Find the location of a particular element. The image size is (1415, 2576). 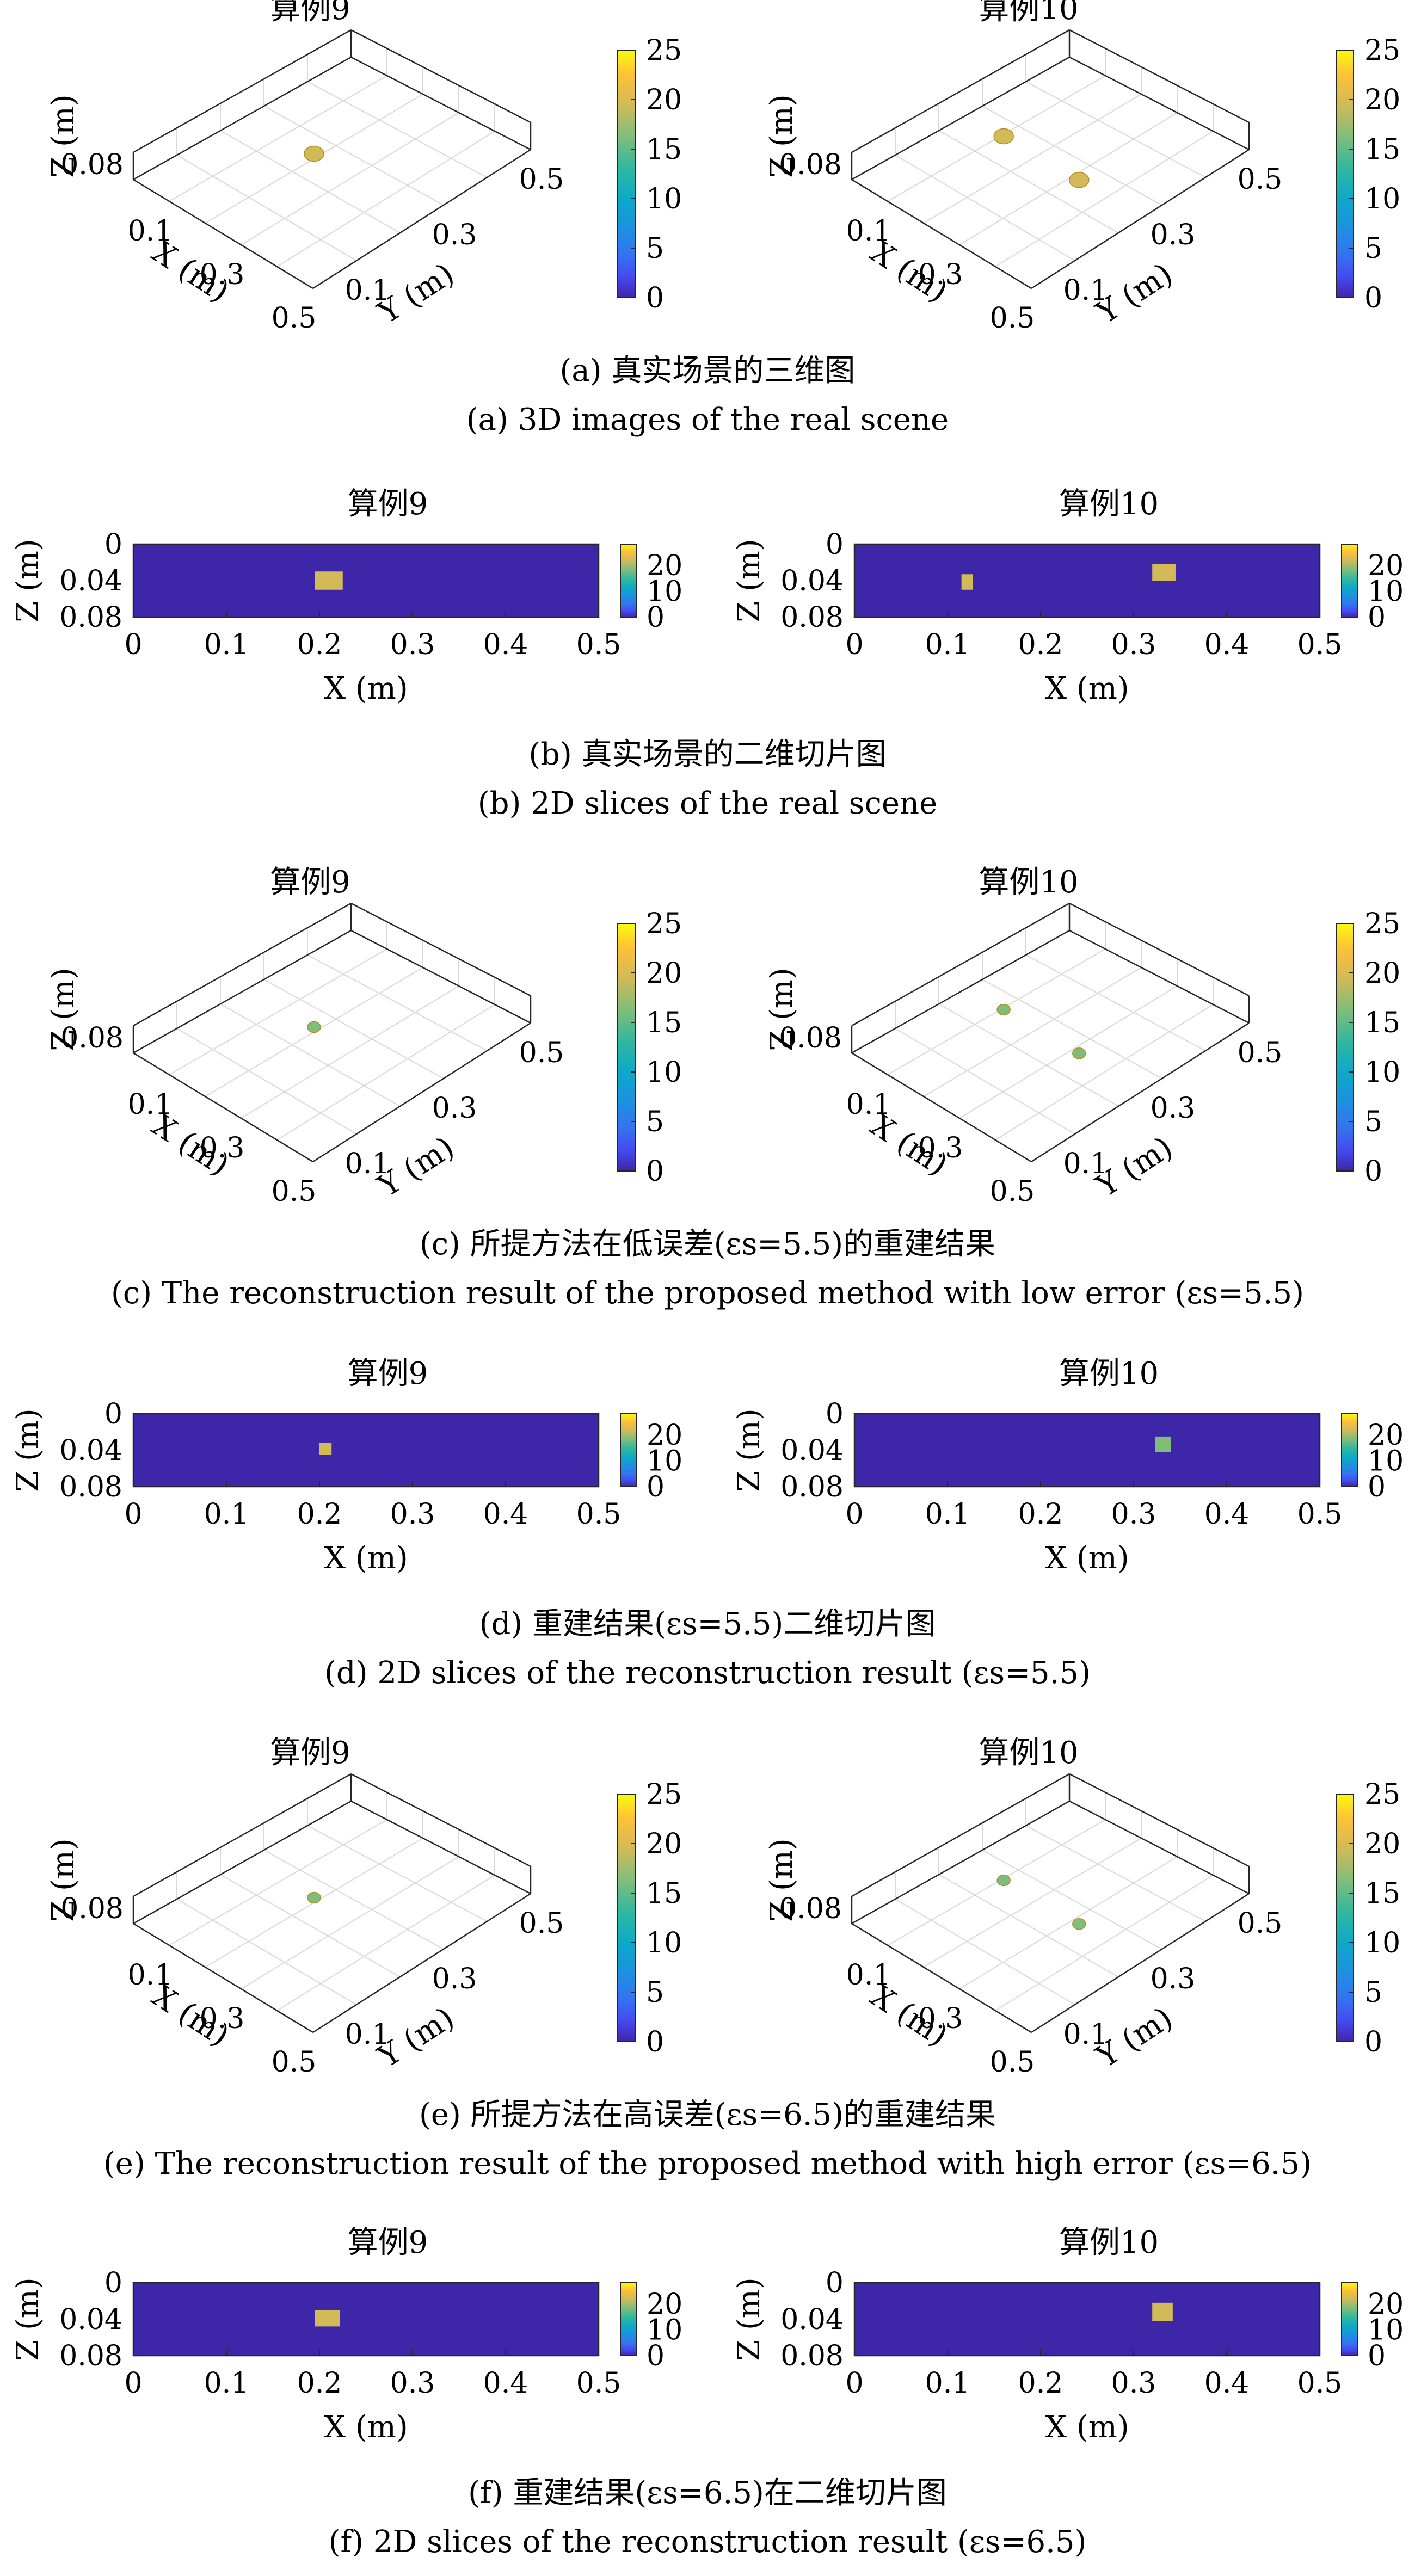

x-tick-label: 0.1 is located at coordinates (947, 1514).